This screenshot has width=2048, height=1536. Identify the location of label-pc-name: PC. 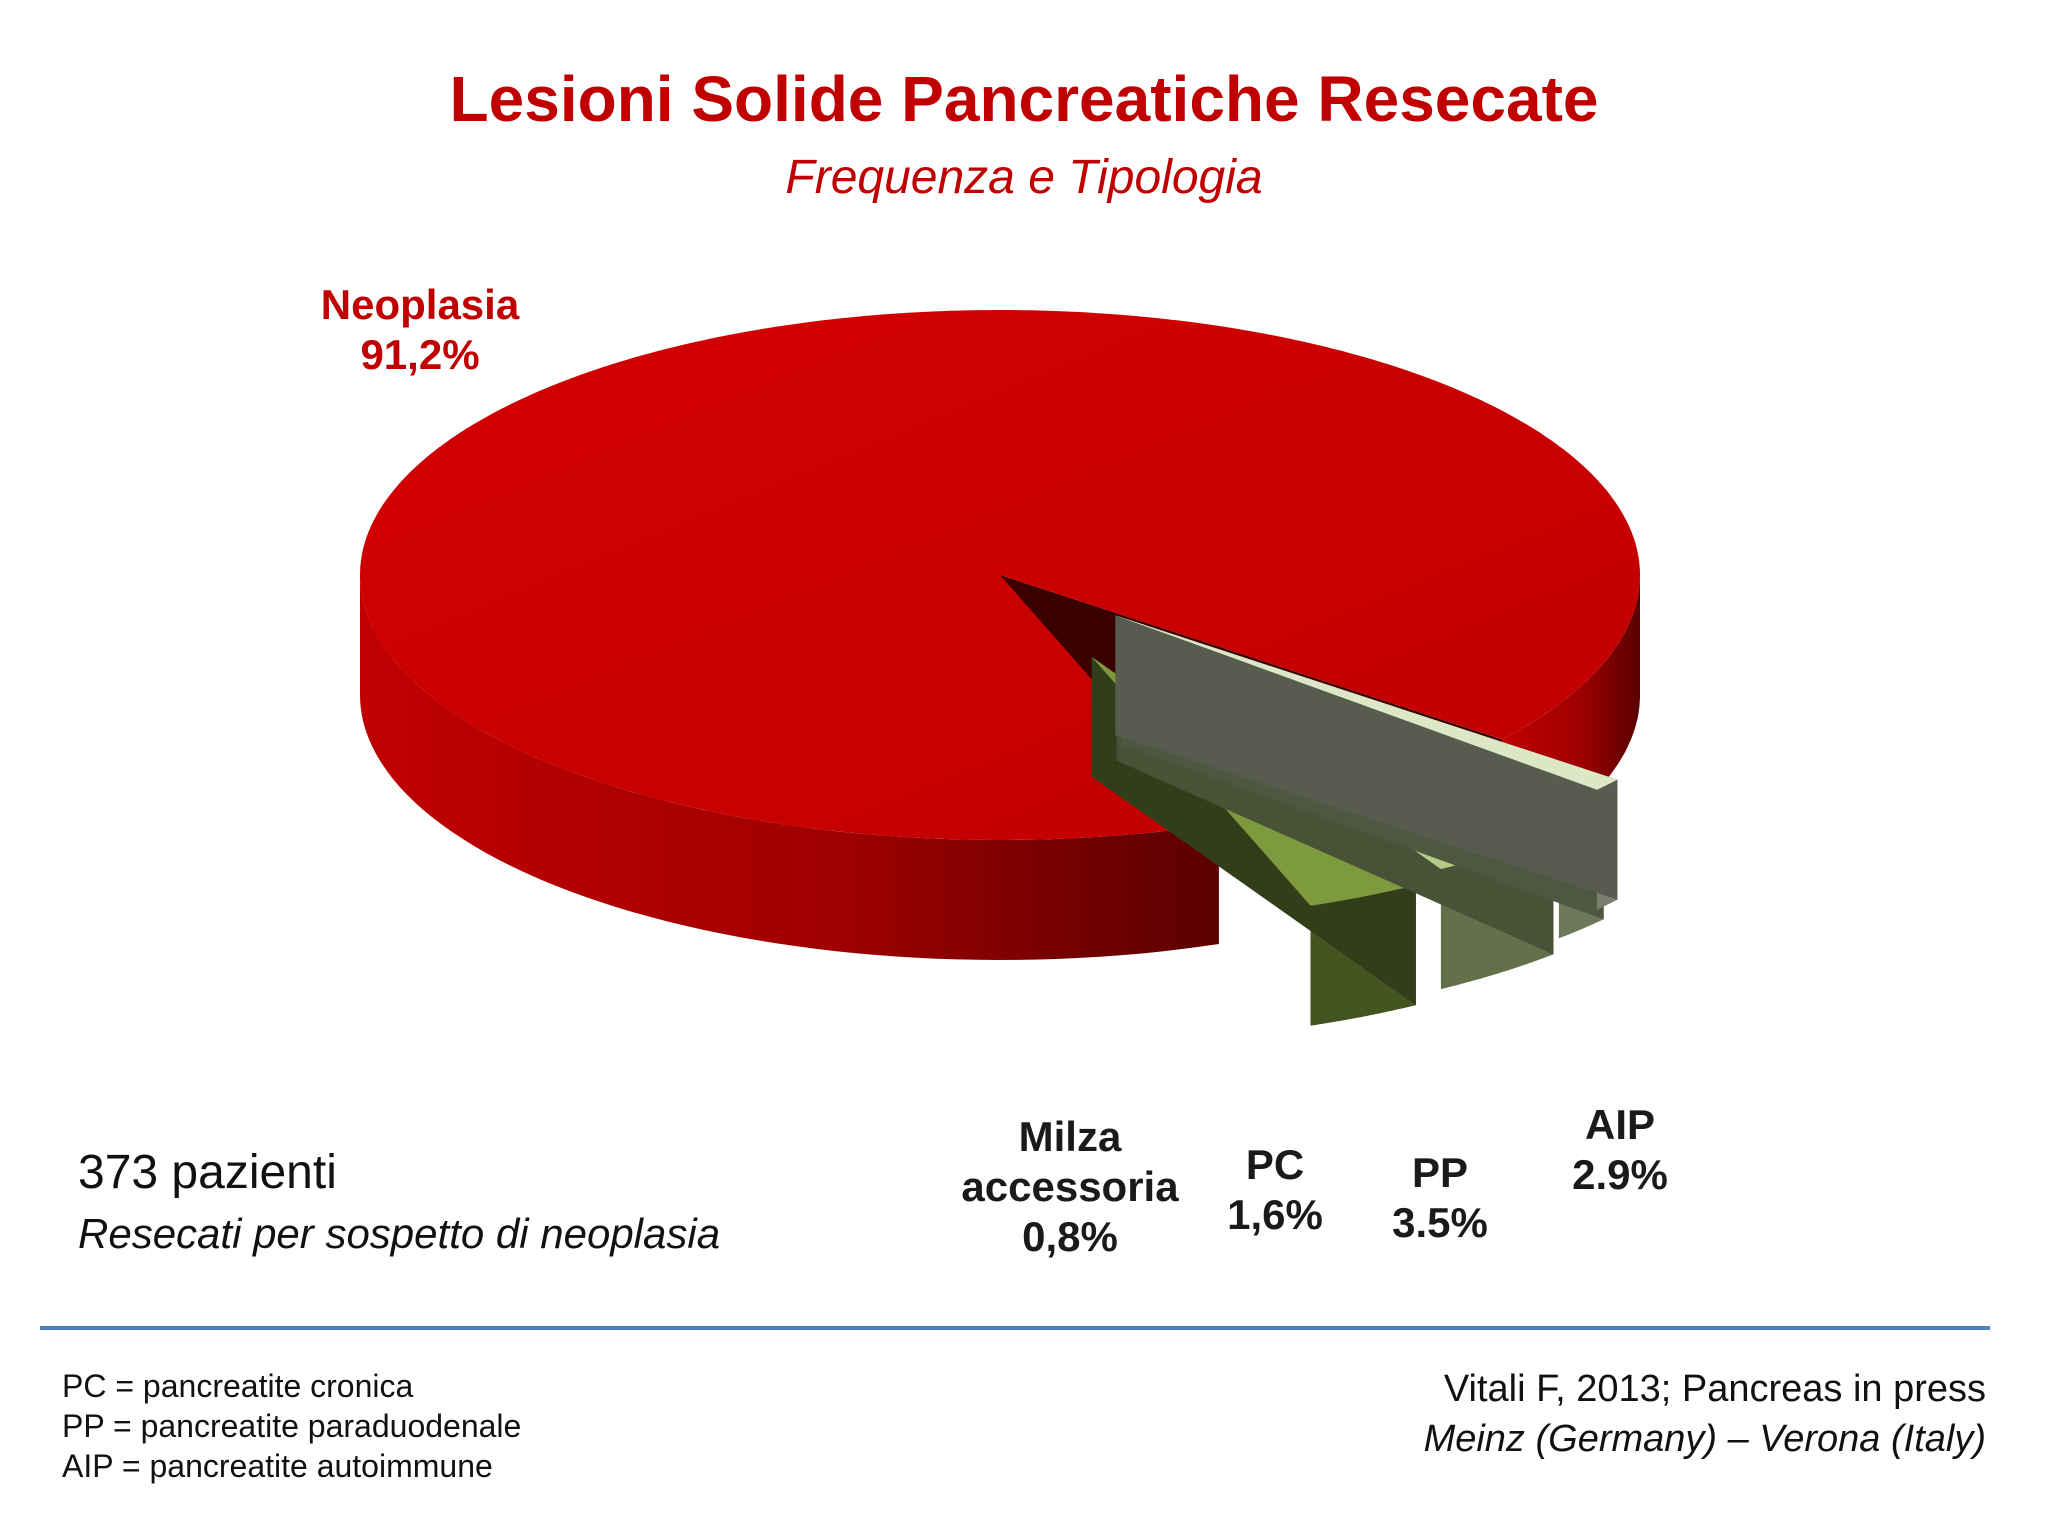
(1275, 1164).